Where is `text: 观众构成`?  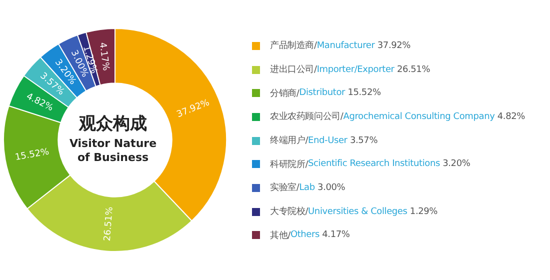
text: 观众构成 is located at coordinates (113, 124).